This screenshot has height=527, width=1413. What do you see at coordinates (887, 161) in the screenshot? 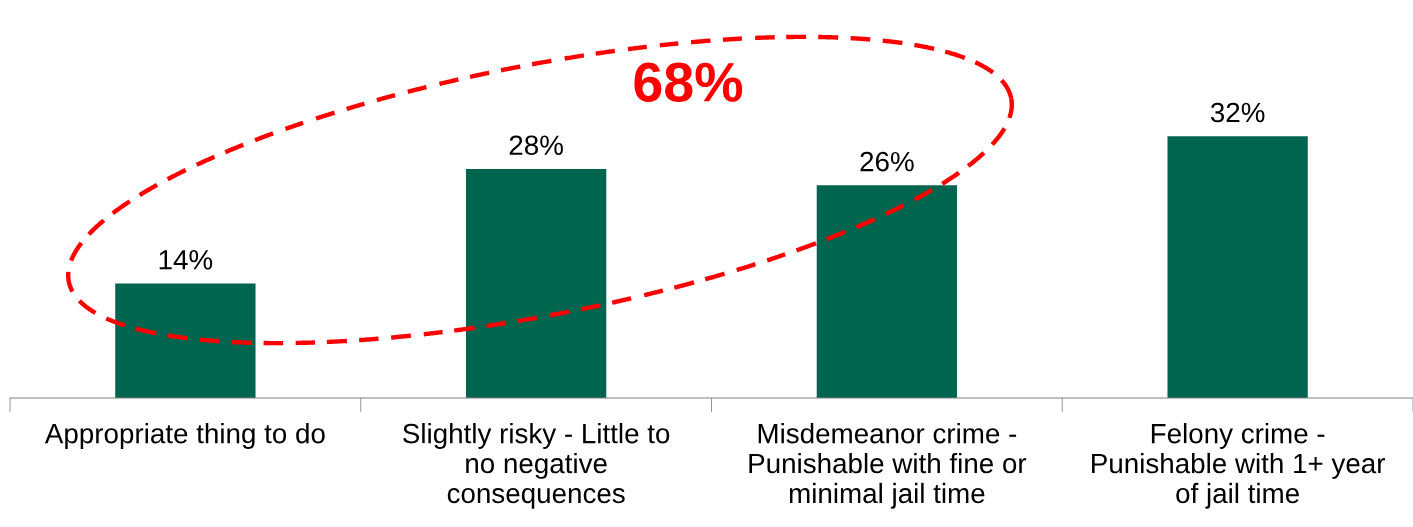
I see `data-label: 26%` at bounding box center [887, 161].